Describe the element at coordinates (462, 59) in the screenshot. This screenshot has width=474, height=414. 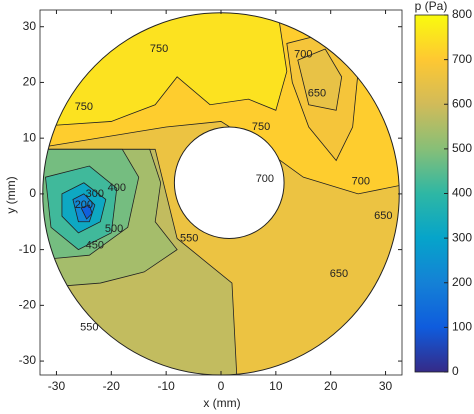
I see `colorbar-tick-label: 700` at that location.